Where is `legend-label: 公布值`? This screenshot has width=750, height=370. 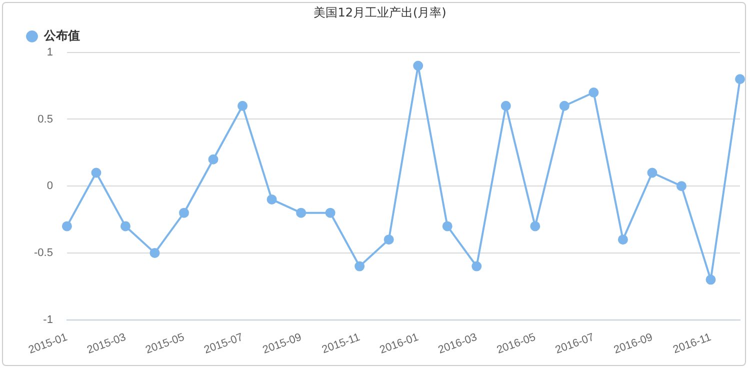 legend-label: 公布值 is located at coordinates (61, 35).